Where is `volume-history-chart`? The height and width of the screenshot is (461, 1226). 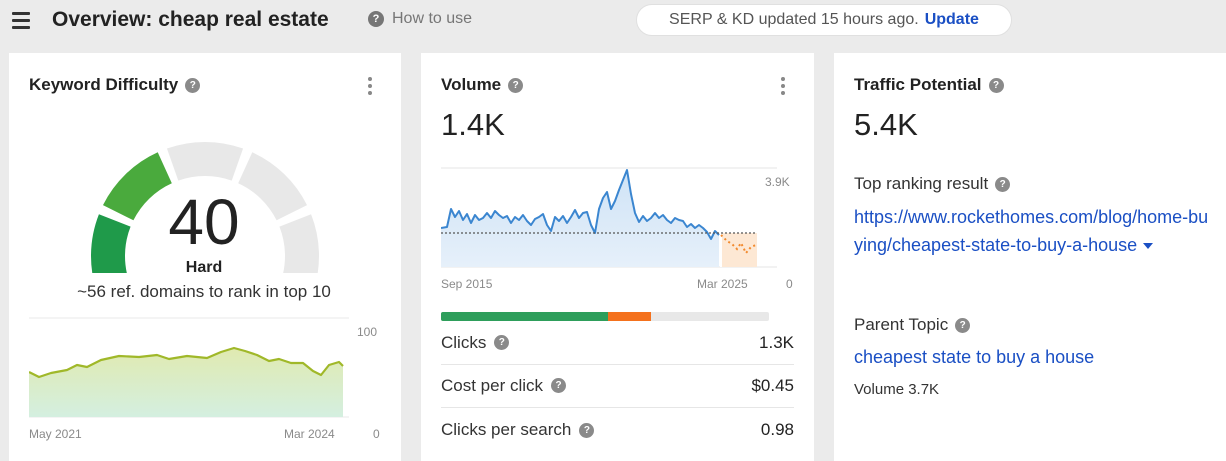
volume-history-chart is located at coordinates (609, 217).